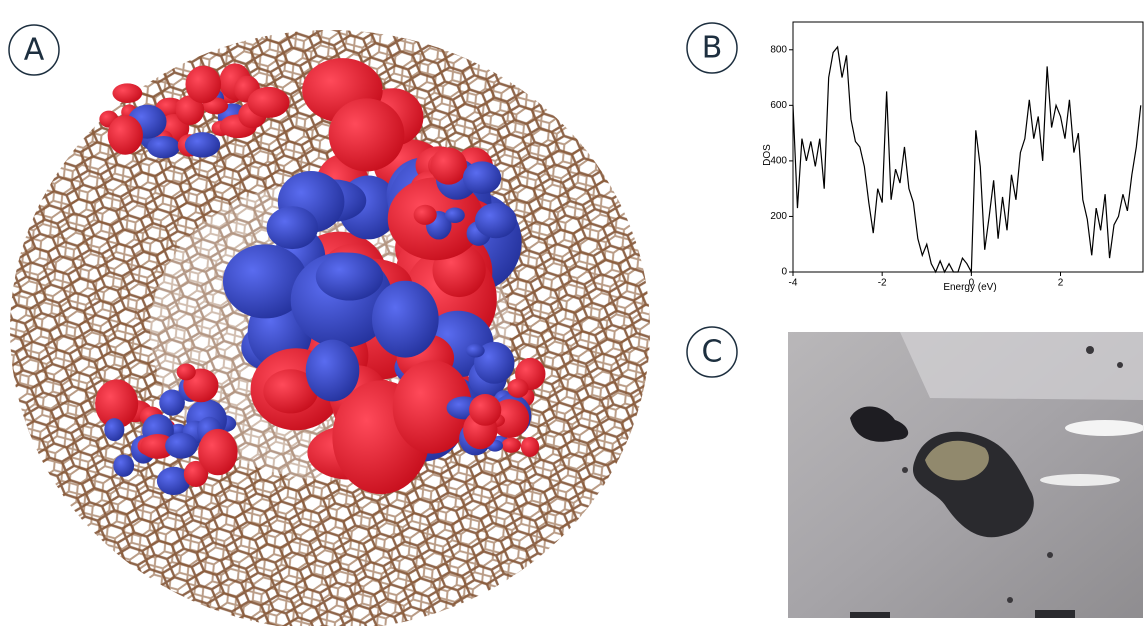  I want to click on x-axis-title: Energy (eV), so click(969, 287).